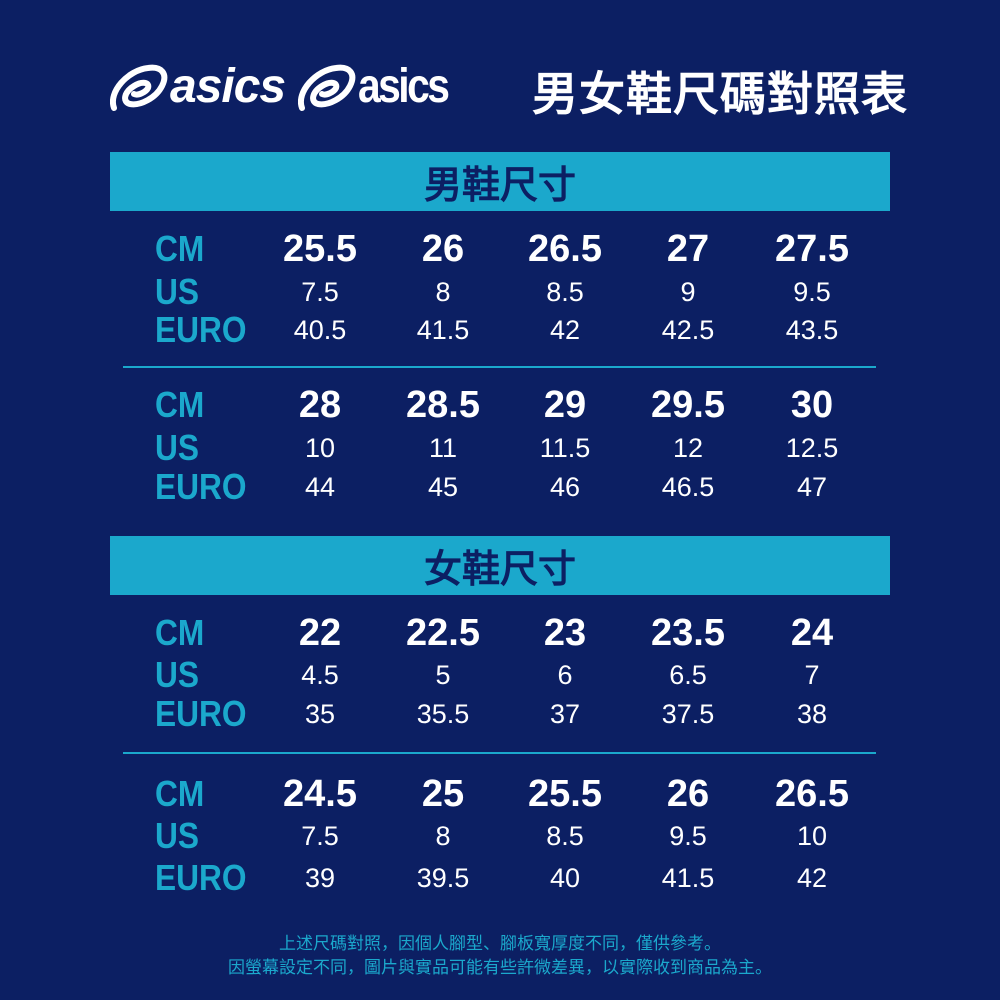 This screenshot has height=1000, width=1000. I want to click on cm-row: CM 24.5 25 25.5 26 26.5, so click(500, 794).